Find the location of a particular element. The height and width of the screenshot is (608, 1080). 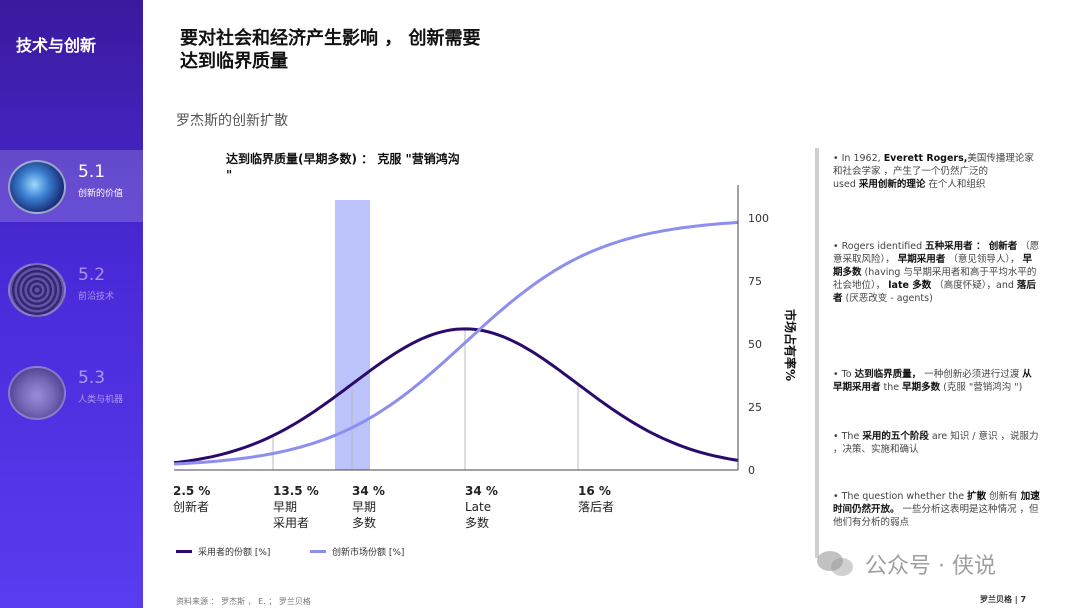

category-innovators: 2.5 % 创新者 is located at coordinates (191, 499).